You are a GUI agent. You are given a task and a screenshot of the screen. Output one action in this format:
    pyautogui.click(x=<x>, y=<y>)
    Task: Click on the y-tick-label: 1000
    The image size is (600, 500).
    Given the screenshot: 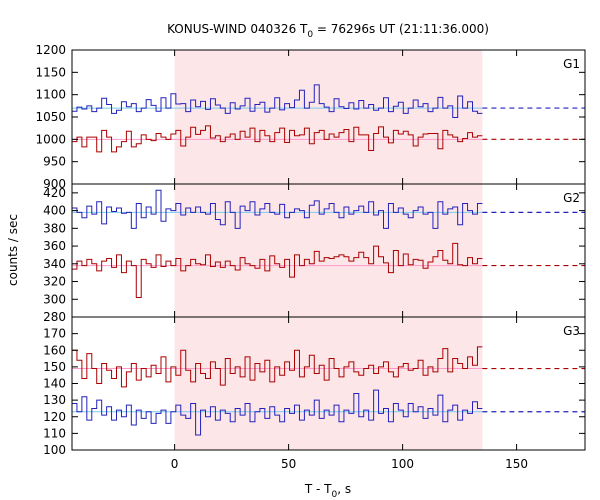 What is the action you would take?
    pyautogui.click(x=50, y=139)
    